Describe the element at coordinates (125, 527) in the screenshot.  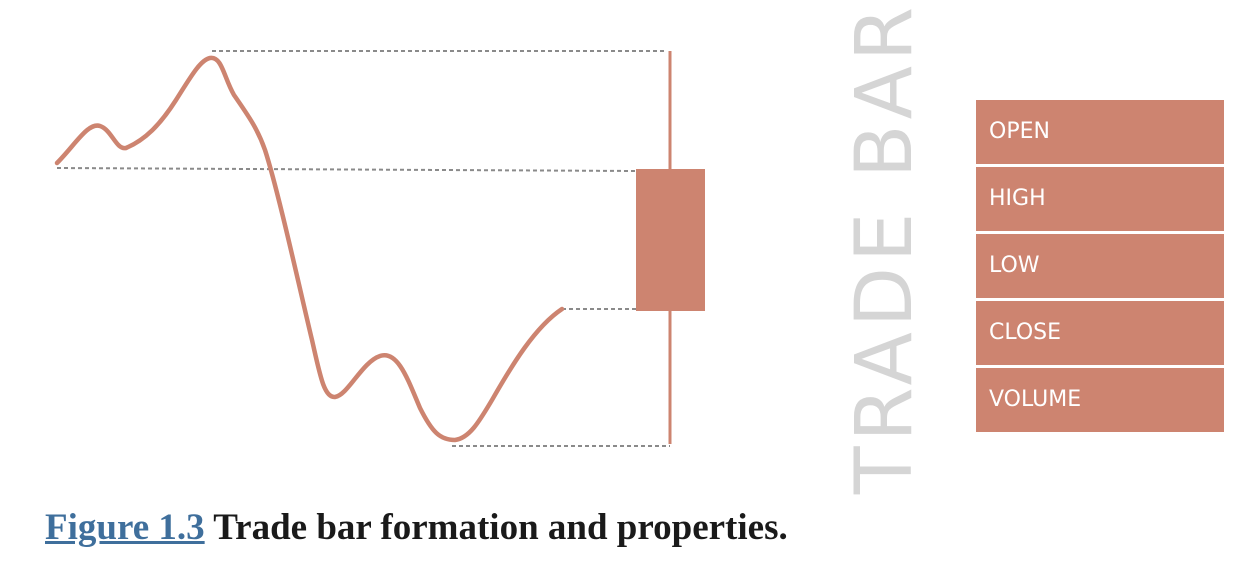
I see `figure-link: Figure 1.3` at that location.